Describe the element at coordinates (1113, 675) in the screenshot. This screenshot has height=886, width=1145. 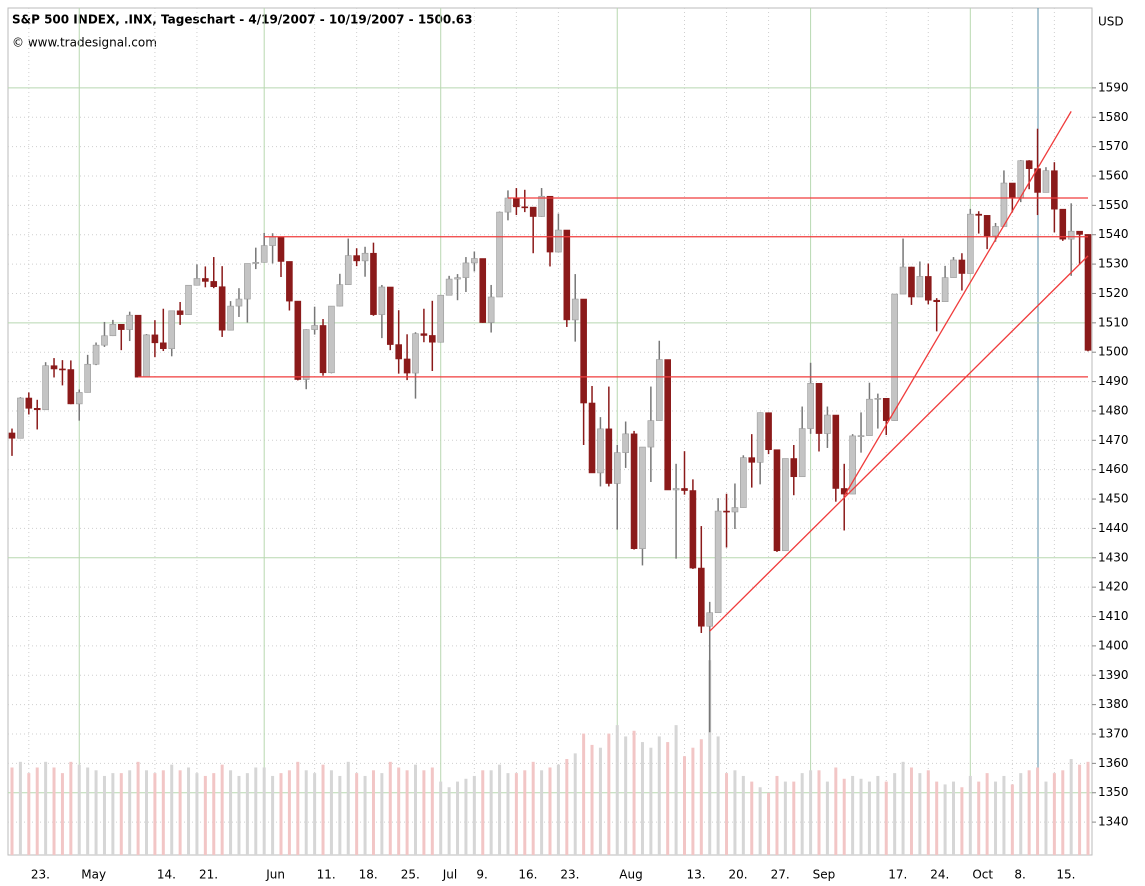
I see `y-tick-label: 1390` at that location.